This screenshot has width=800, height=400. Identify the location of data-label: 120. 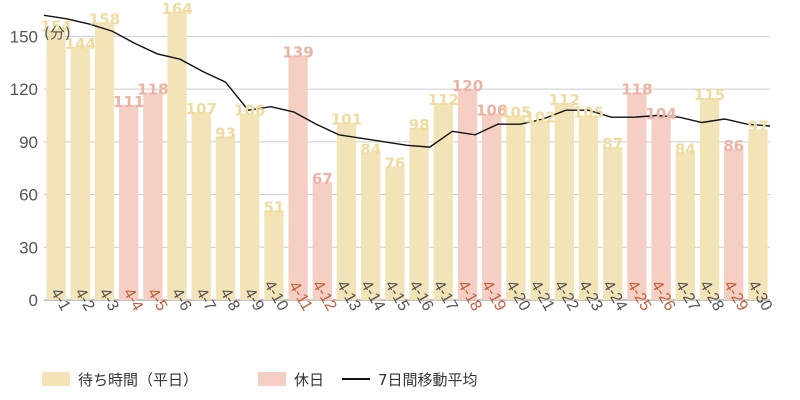
(467, 86).